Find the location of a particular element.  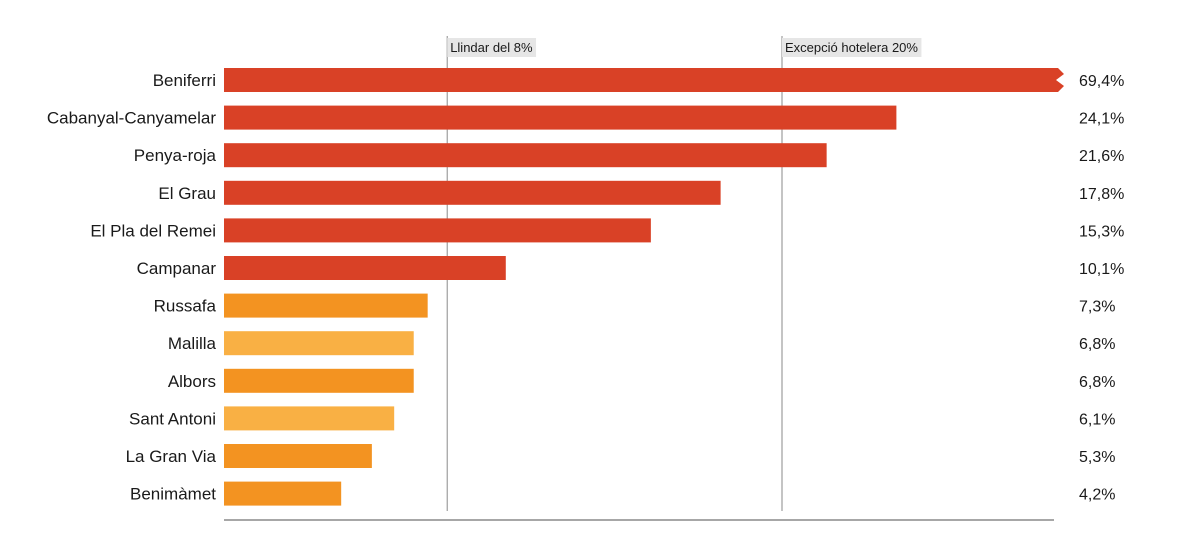

reference-line-label: Llindar del 8% is located at coordinates (491, 47).